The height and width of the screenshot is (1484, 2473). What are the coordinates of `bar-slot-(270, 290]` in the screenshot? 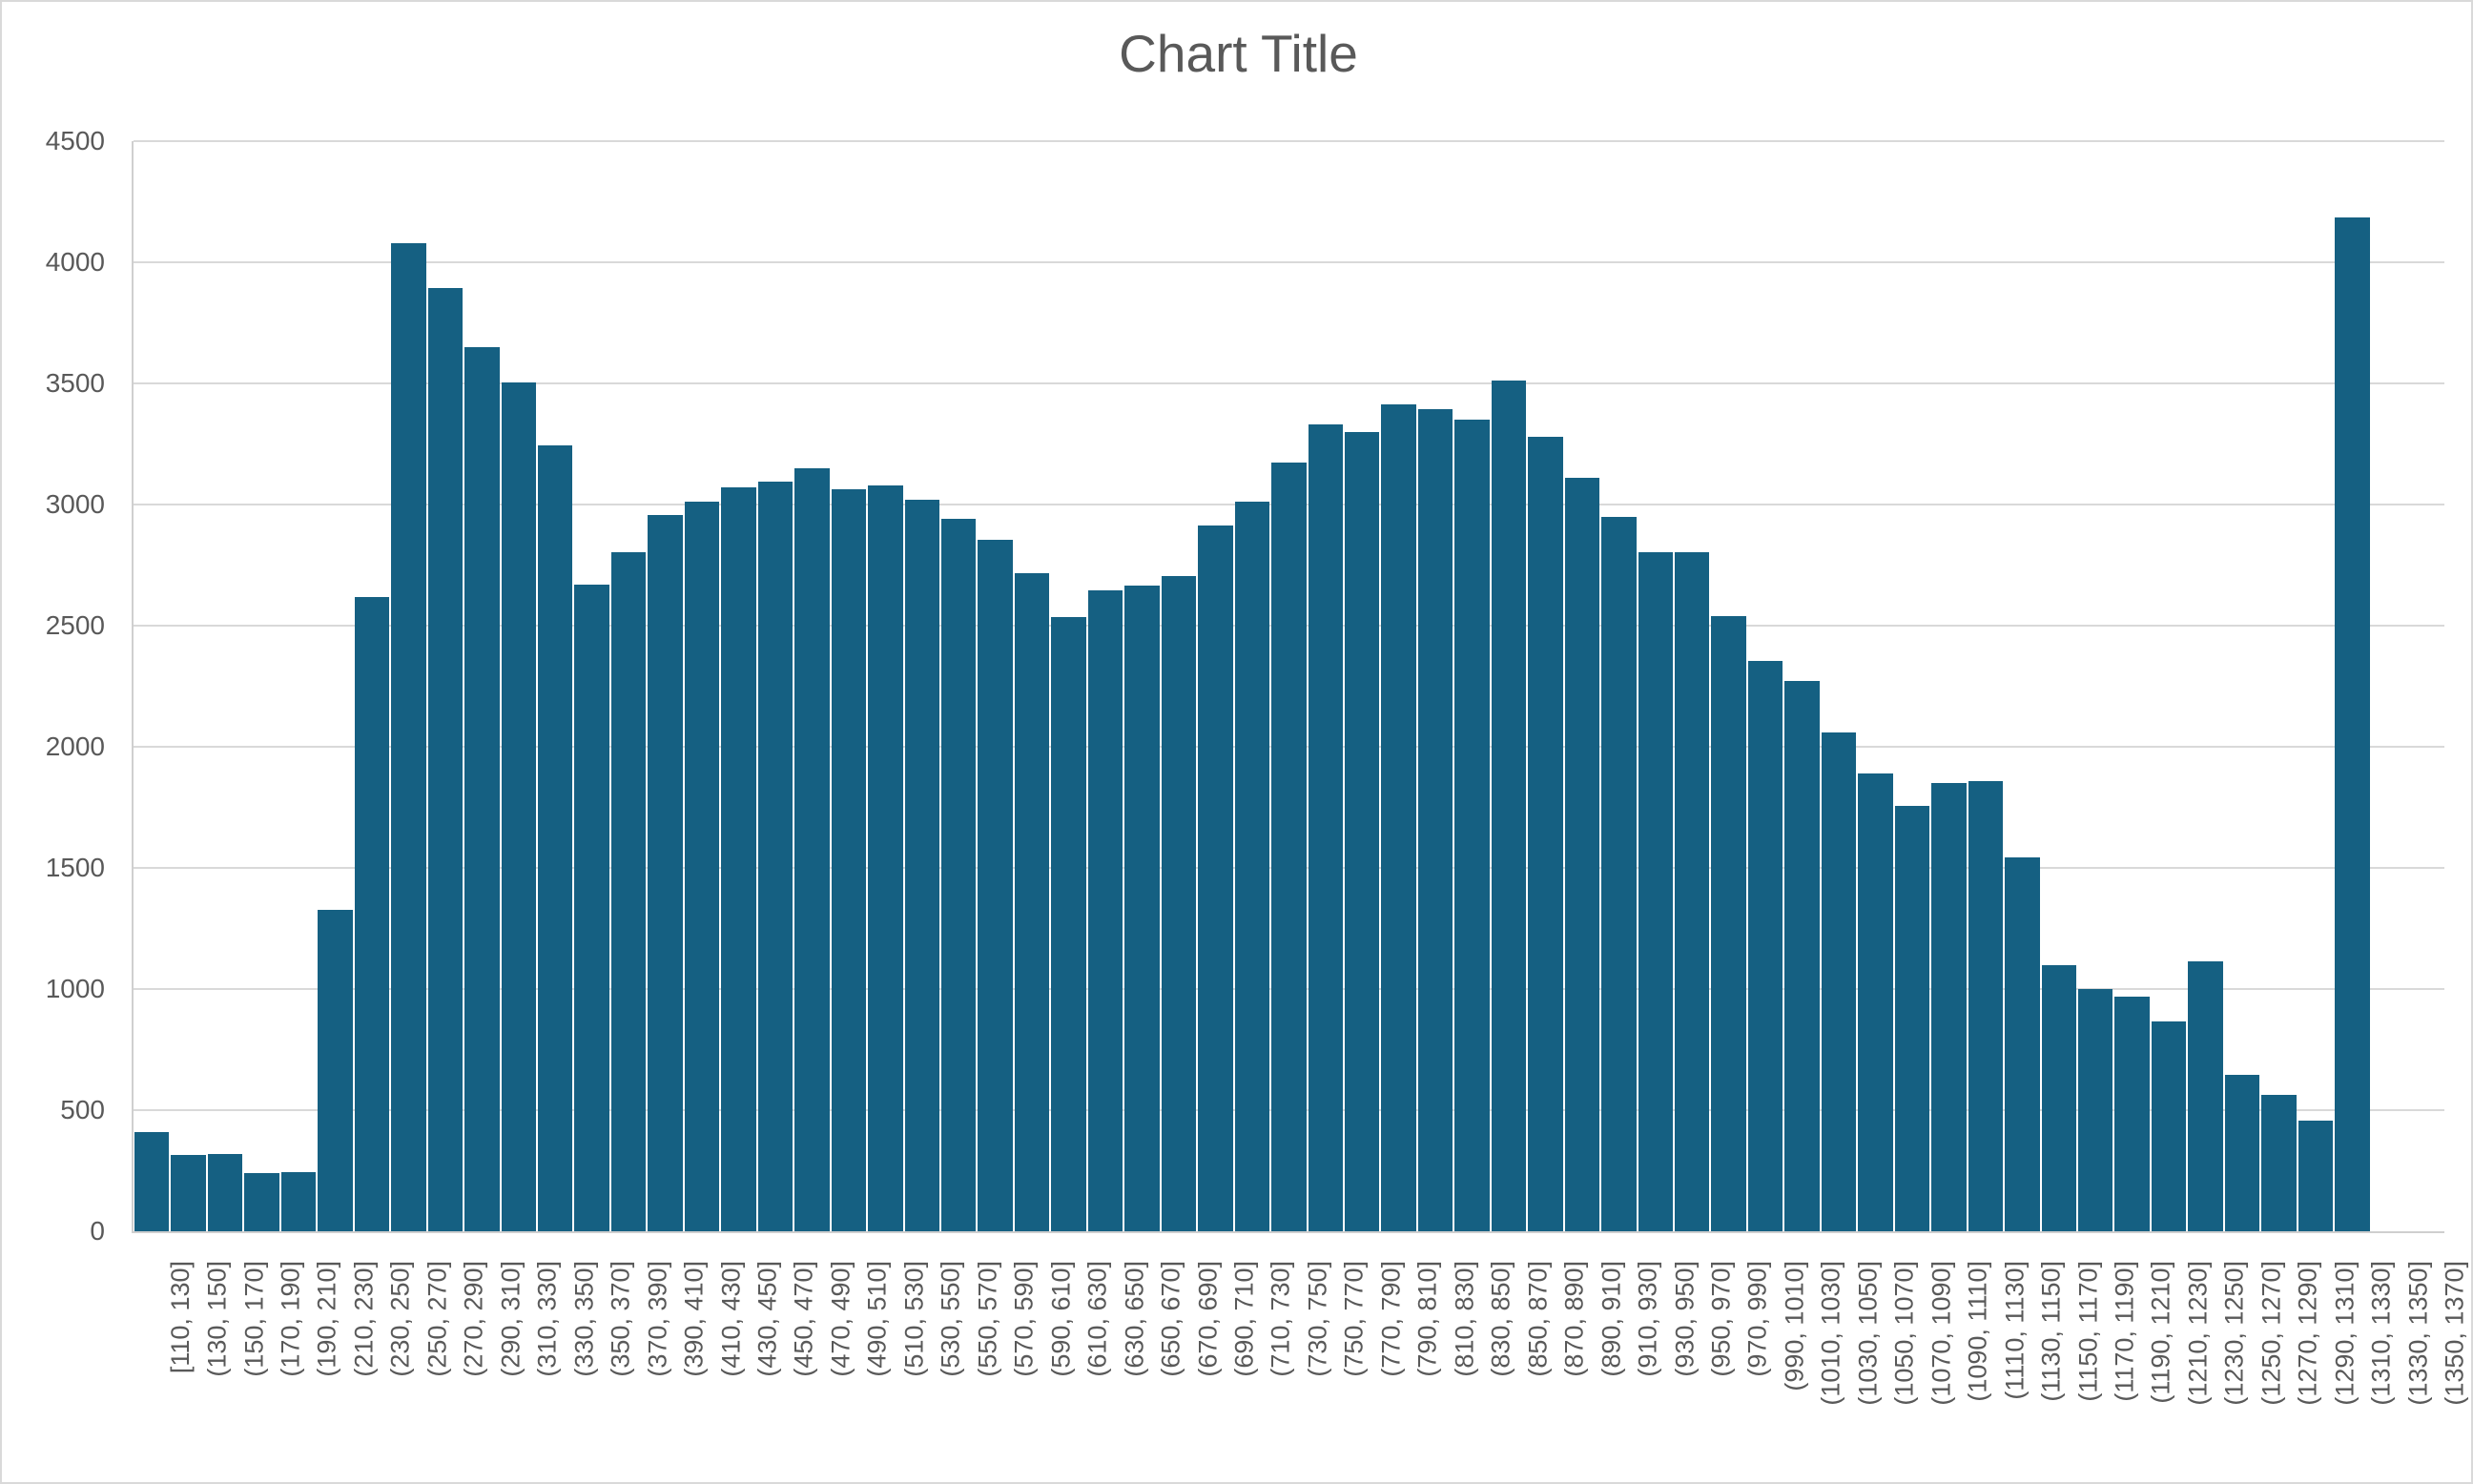 It's located at (446, 686).